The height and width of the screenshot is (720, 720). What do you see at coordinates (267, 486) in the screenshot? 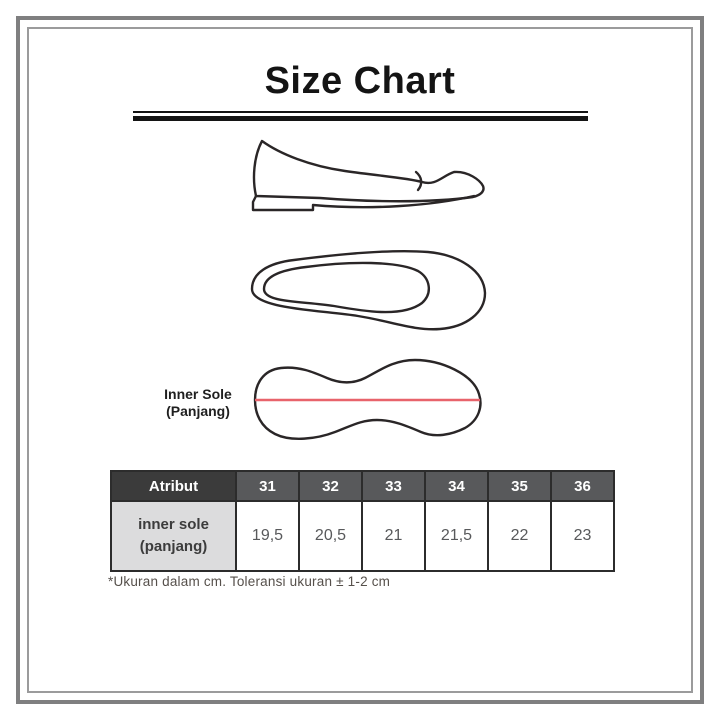
I see `header-cell-size-31: 31` at bounding box center [267, 486].